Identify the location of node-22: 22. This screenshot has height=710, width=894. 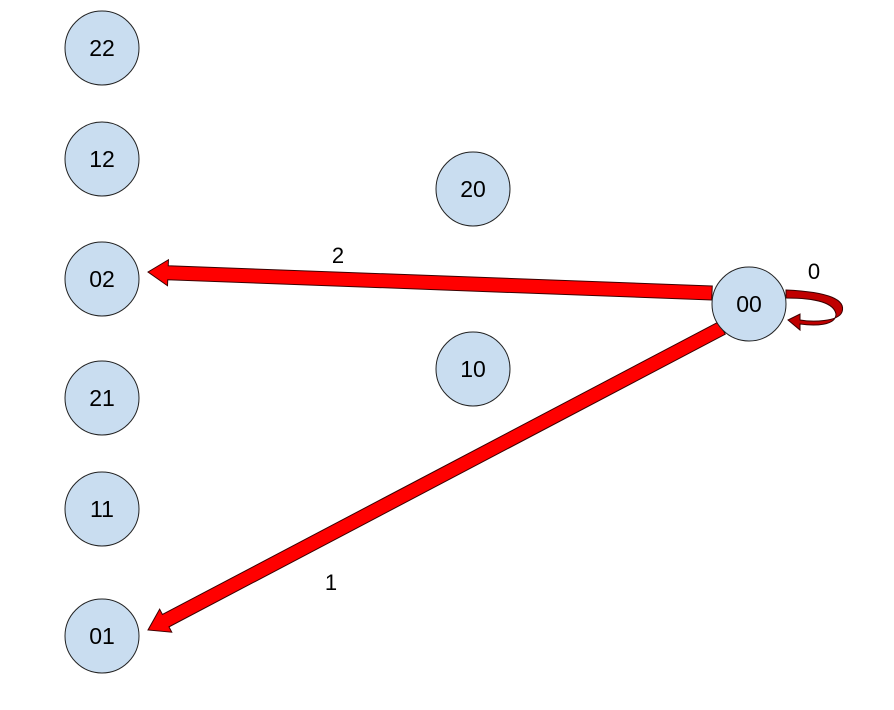
(102, 48).